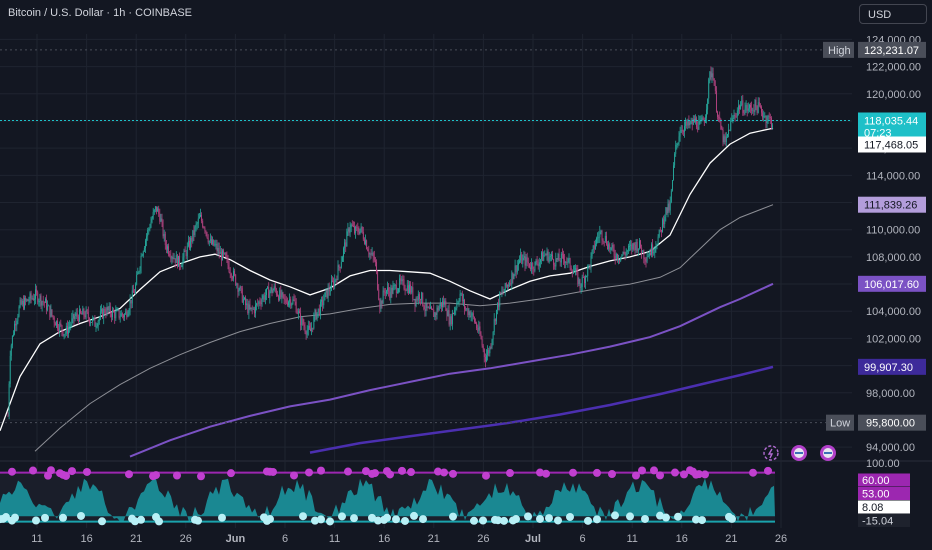 The image size is (932, 550). Describe the element at coordinates (891, 285) in the screenshot. I see `ma-price-value: 106,017.60` at that location.